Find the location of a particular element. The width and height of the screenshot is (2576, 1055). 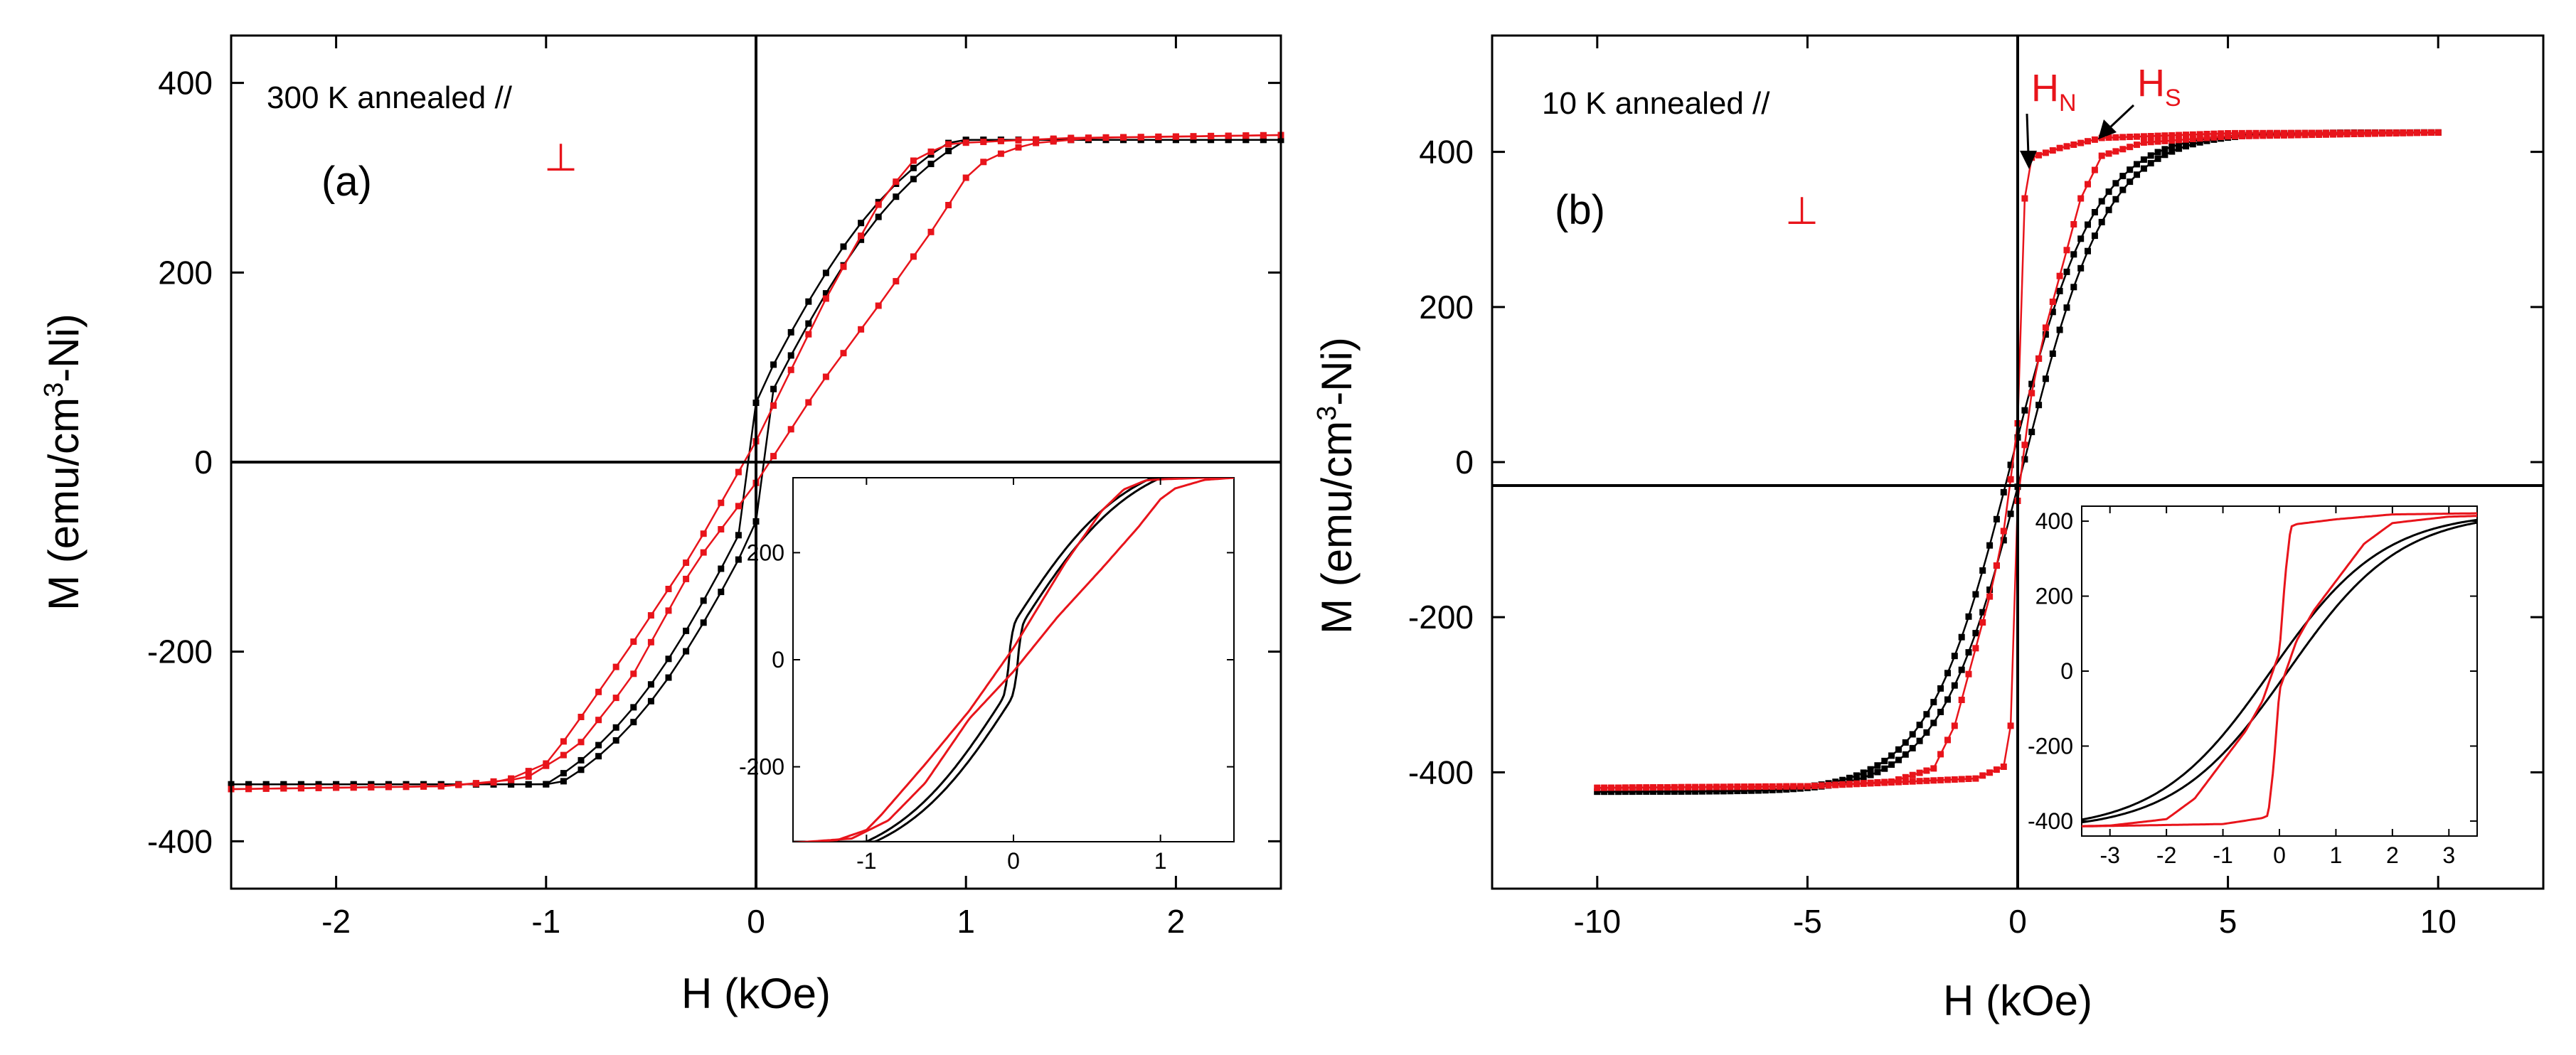

panel-a-inset-y-tick-label: 0 is located at coordinates (778, 660).